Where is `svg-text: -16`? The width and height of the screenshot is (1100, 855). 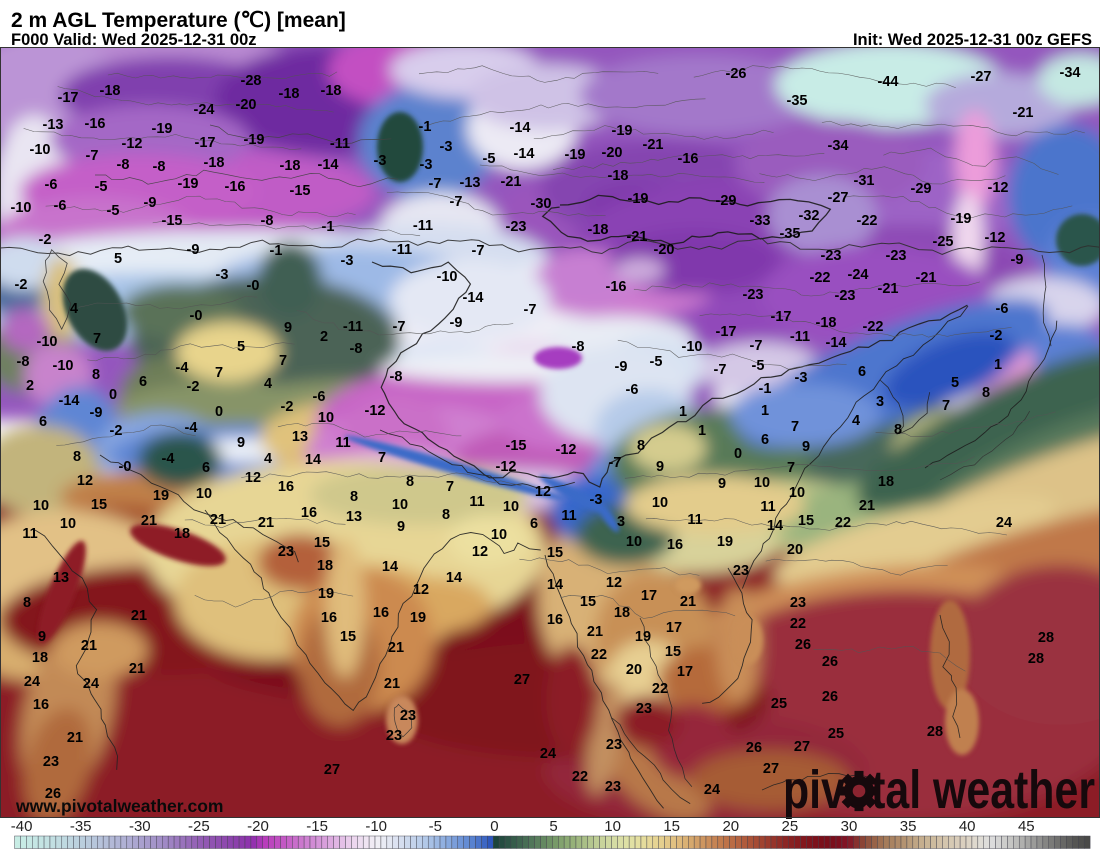
svg-text: -16 is located at coordinates (95, 124).